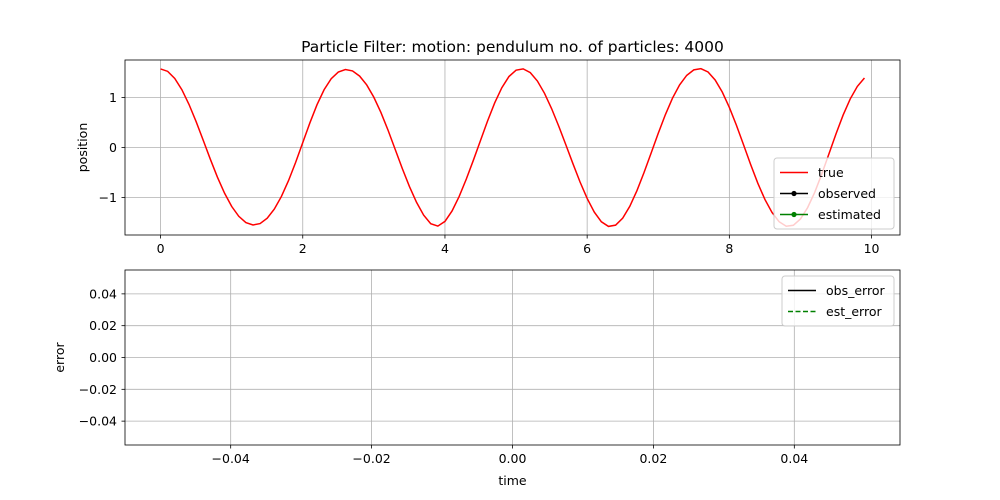 Image resolution: width=1000 pixels, height=500 pixels. I want to click on x-tick-label: 6, so click(587, 248).